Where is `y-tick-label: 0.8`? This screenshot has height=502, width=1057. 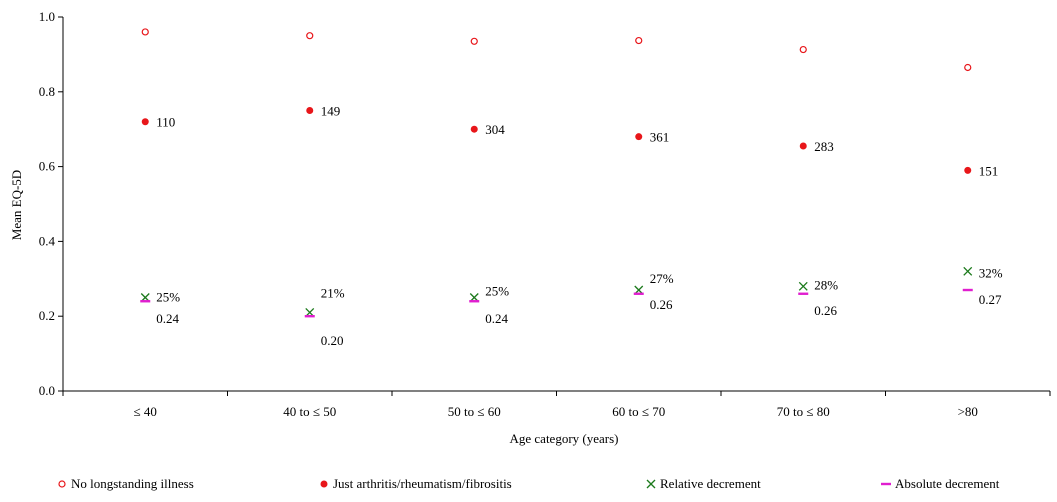 y-tick-label: 0.8 is located at coordinates (47, 91).